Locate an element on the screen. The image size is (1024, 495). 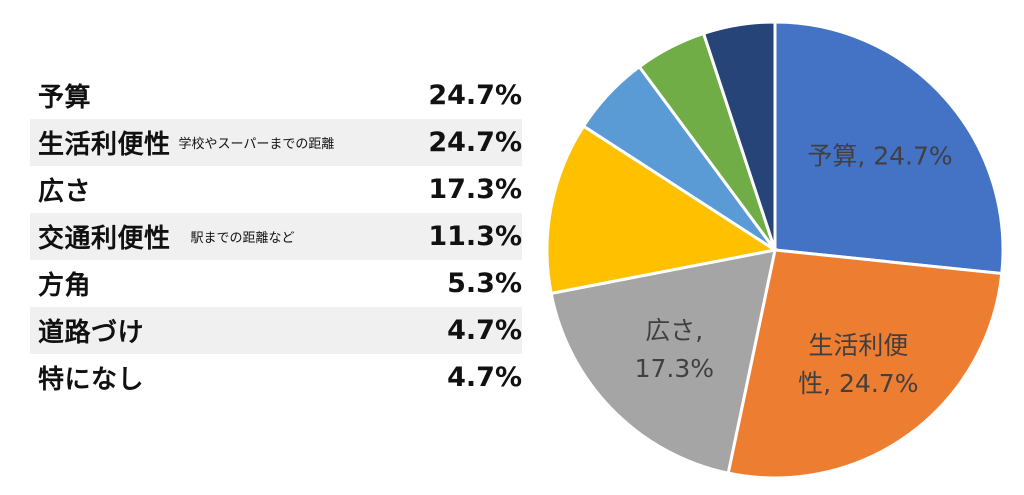
category-label: 広さ is located at coordinates (65, 192).